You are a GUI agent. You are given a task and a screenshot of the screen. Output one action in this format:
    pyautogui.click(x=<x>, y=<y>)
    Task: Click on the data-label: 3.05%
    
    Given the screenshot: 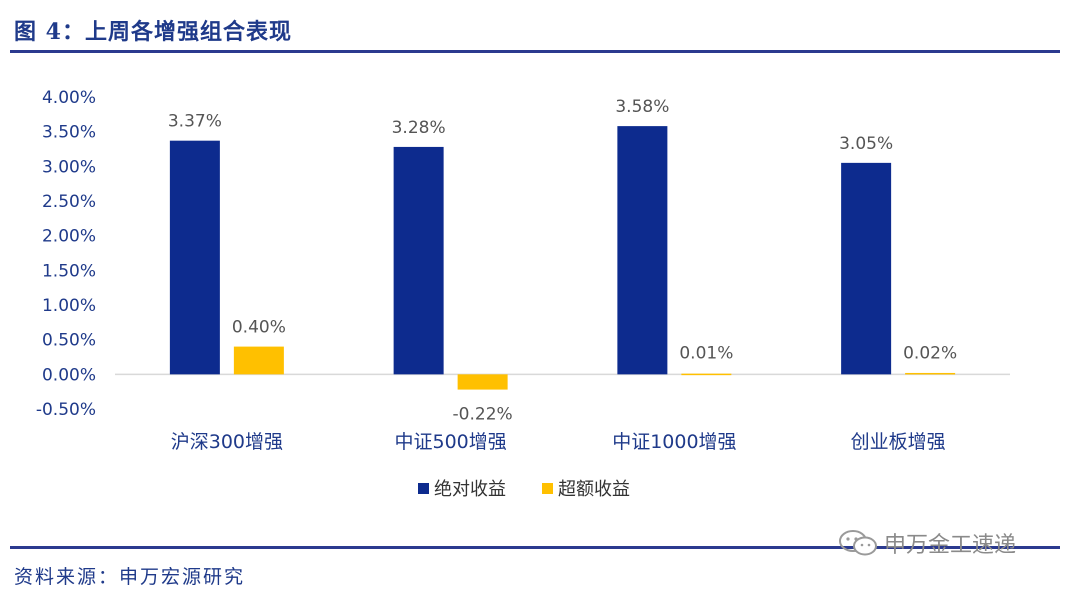 What is the action you would take?
    pyautogui.click(x=866, y=144)
    